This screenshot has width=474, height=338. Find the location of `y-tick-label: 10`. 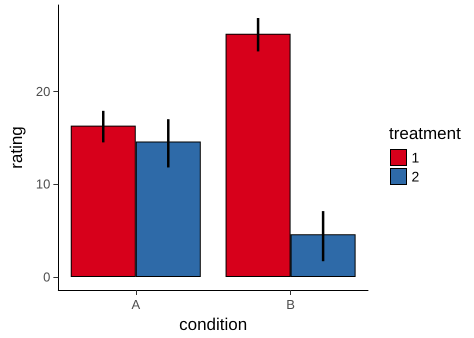

y-tick-label: 10 is located at coordinates (43, 184).